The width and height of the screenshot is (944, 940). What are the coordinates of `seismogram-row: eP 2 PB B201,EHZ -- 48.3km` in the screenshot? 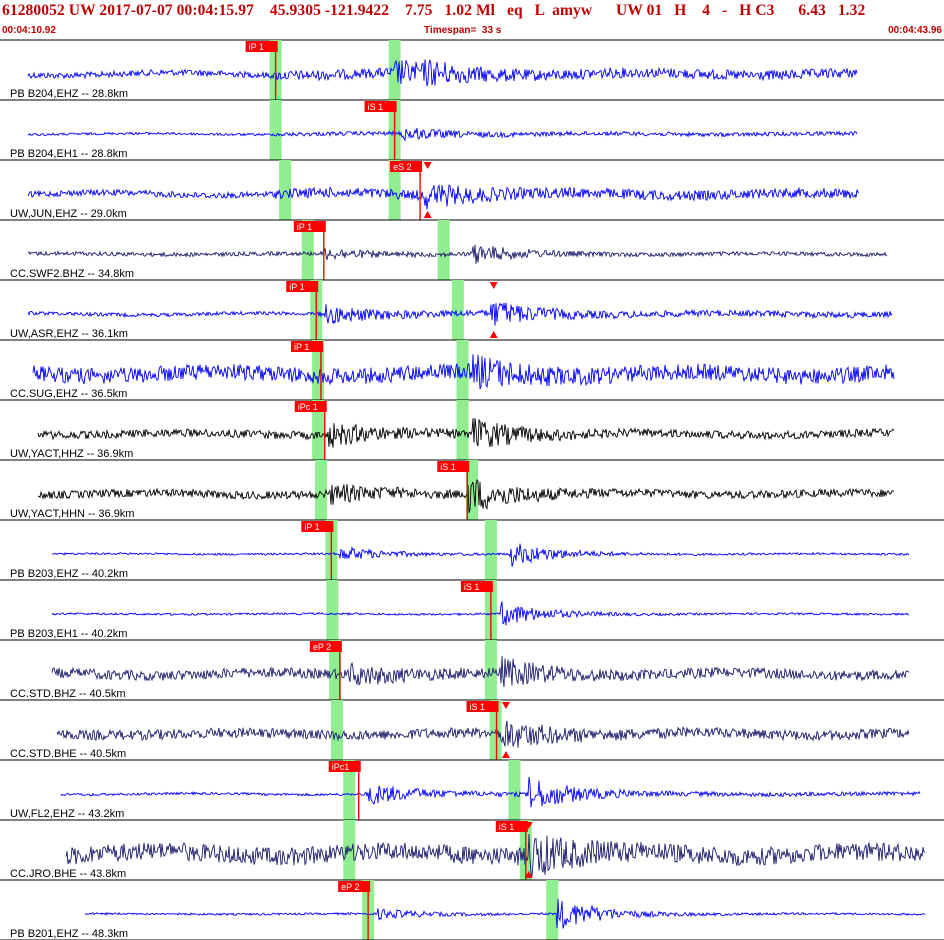 It's located at (472, 910).